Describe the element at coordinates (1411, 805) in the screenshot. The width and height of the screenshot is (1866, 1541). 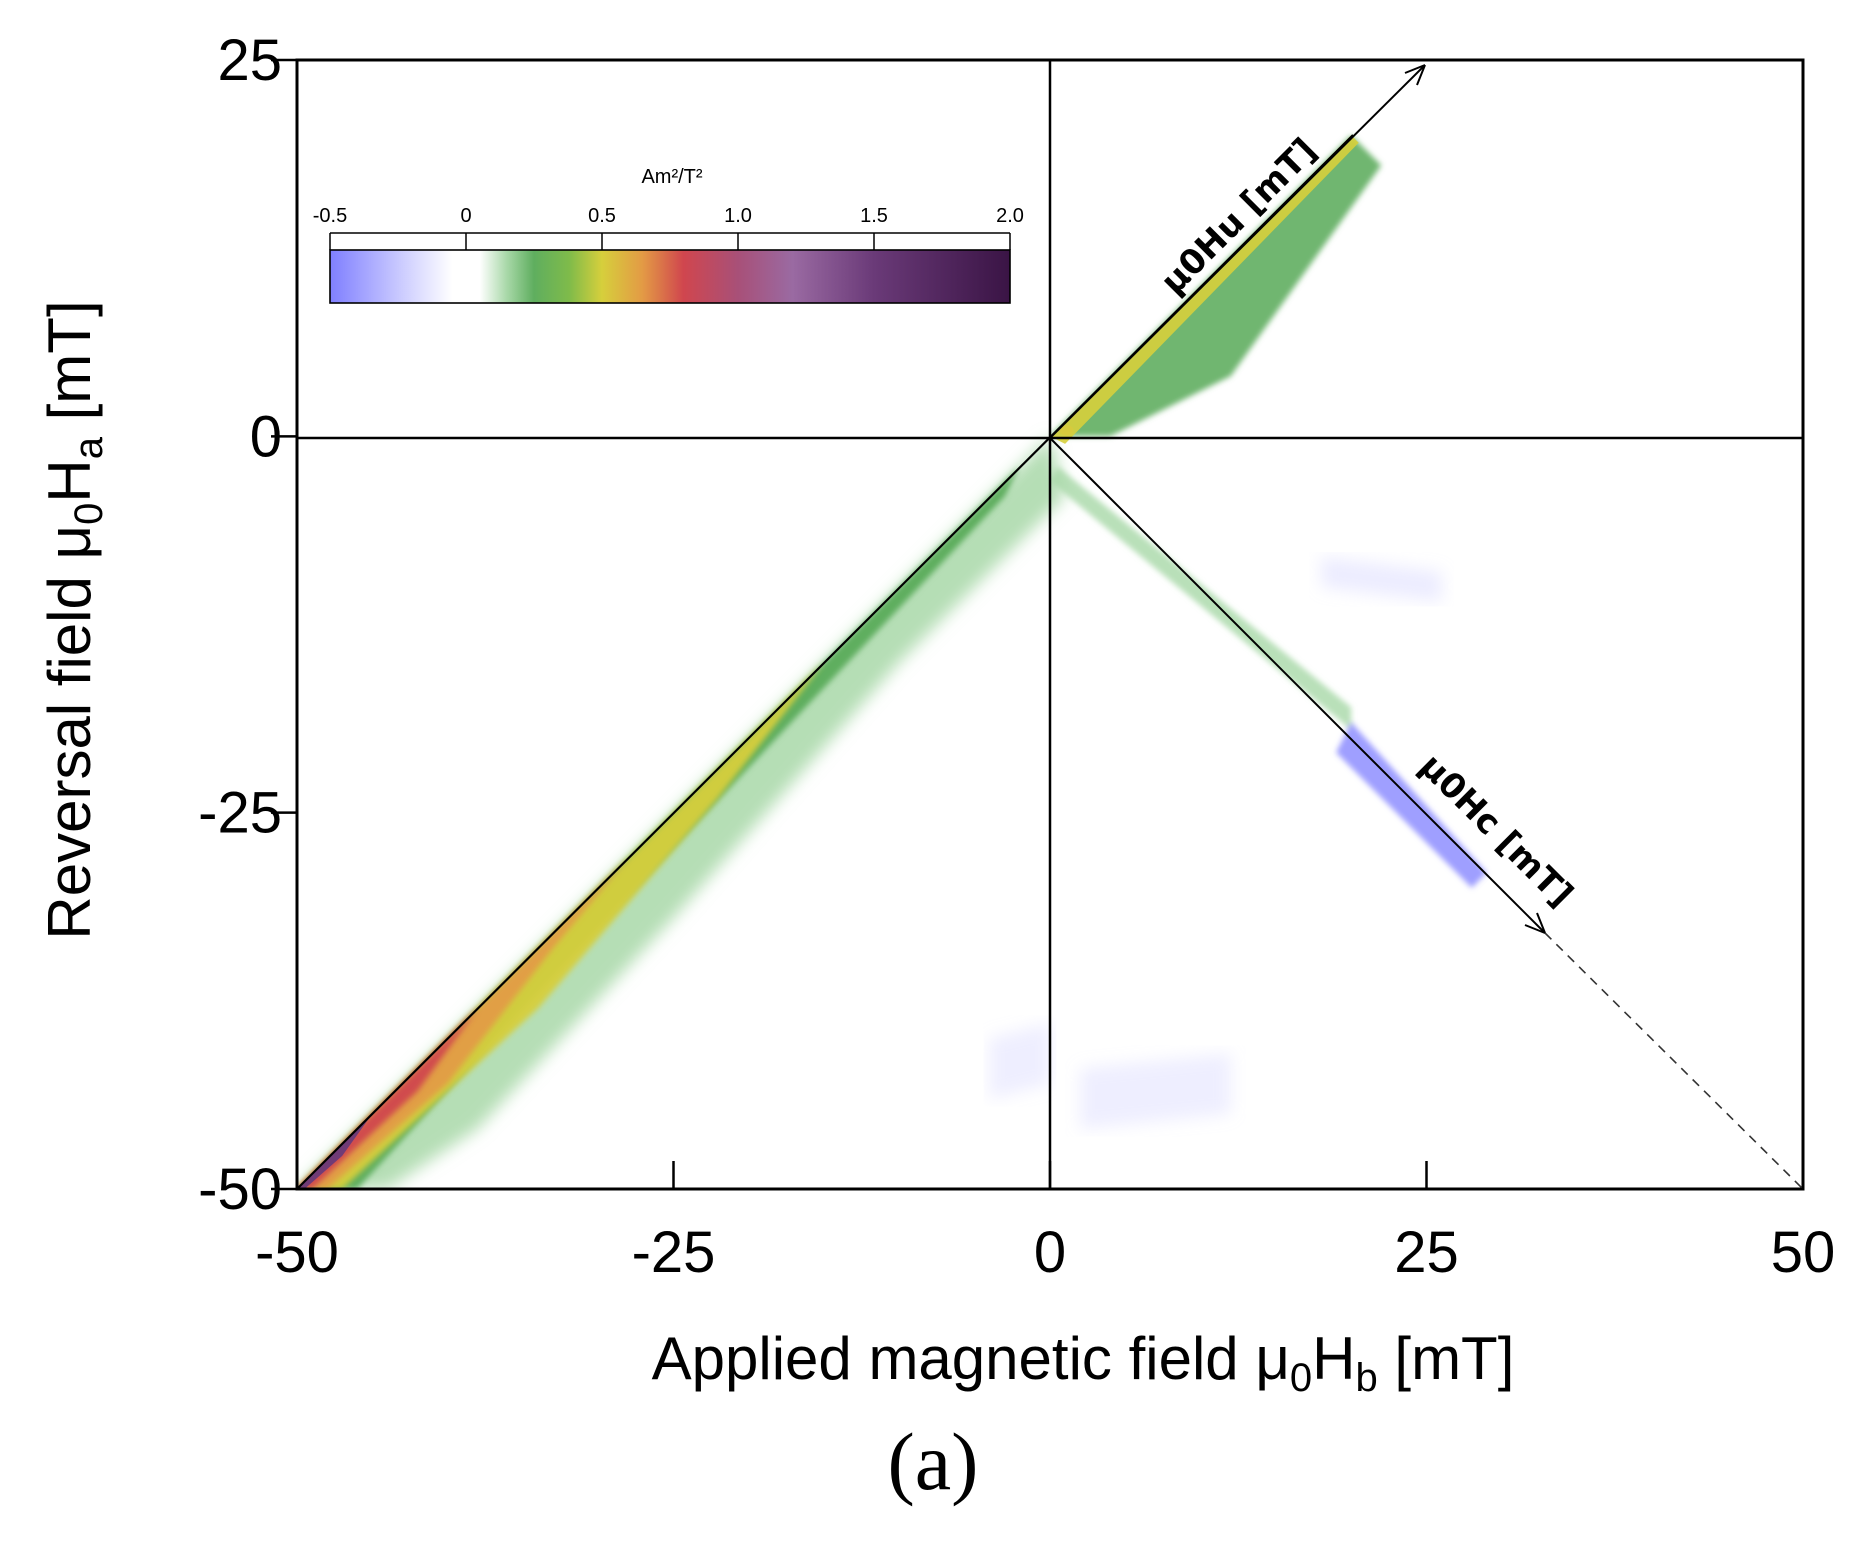
I see `hc-negative-streak` at that location.